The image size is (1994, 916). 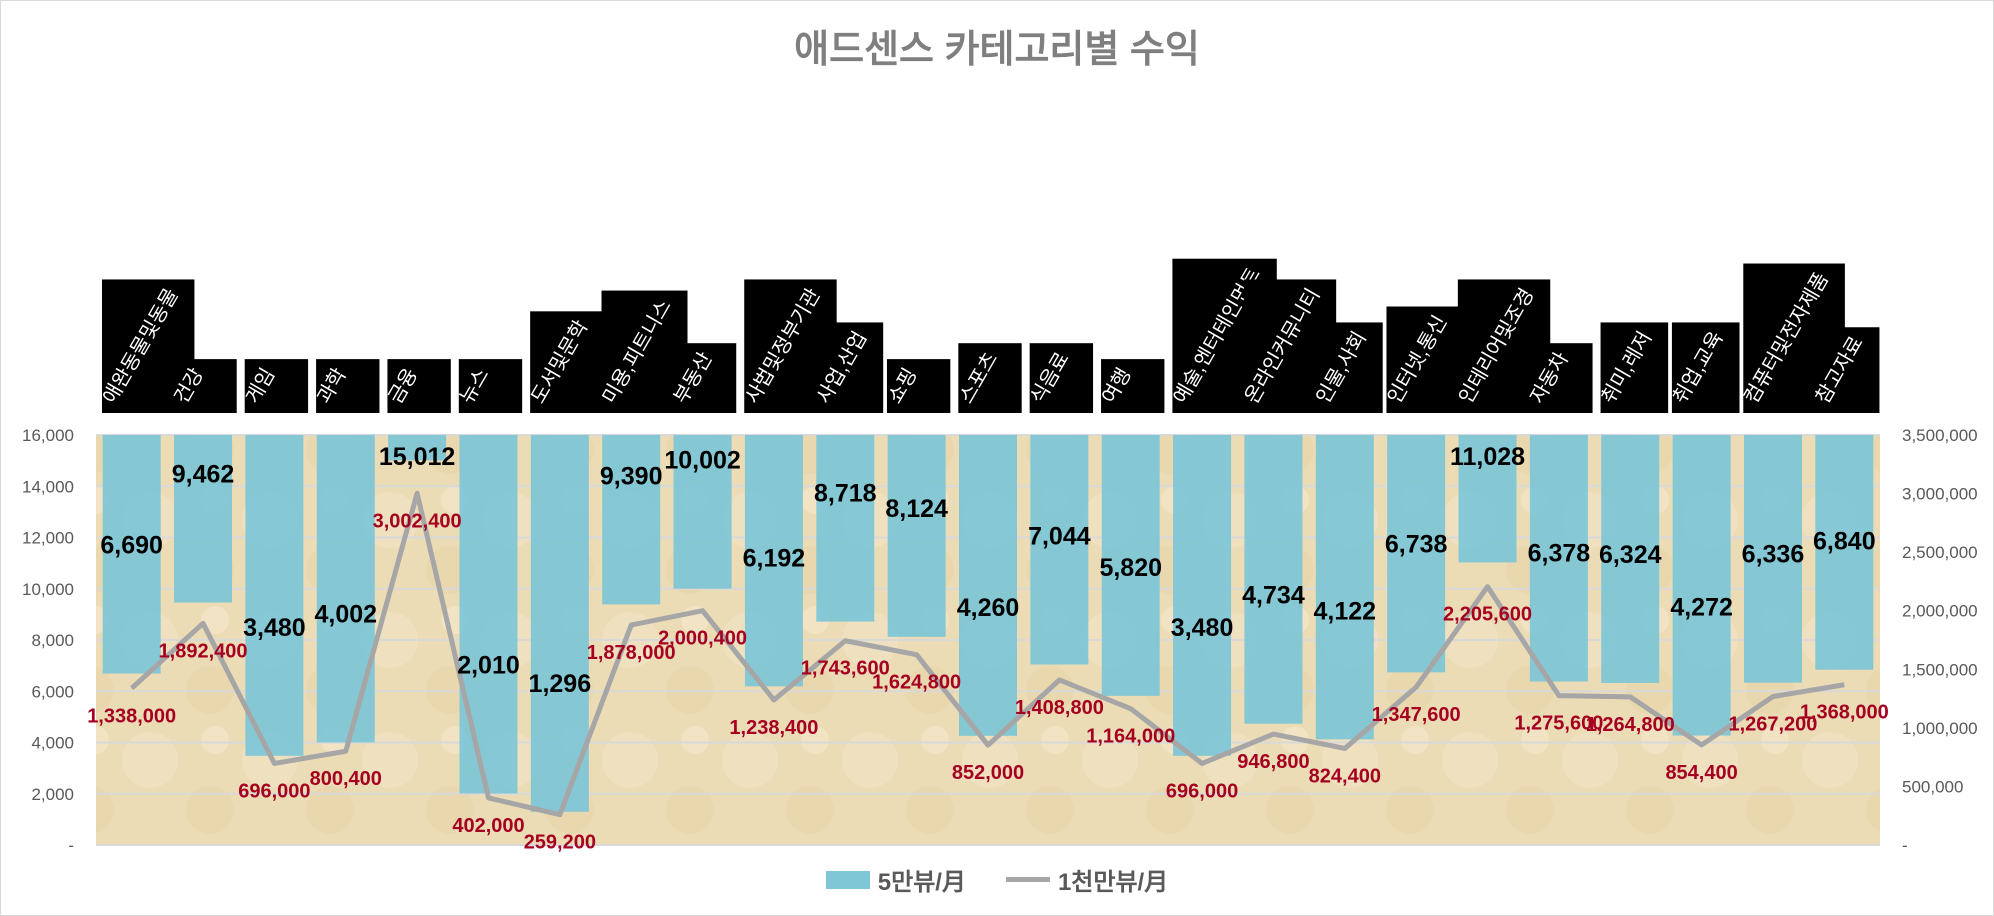 What do you see at coordinates (52, 743) in the screenshot?
I see `y-left-tick-label: 4,000` at bounding box center [52, 743].